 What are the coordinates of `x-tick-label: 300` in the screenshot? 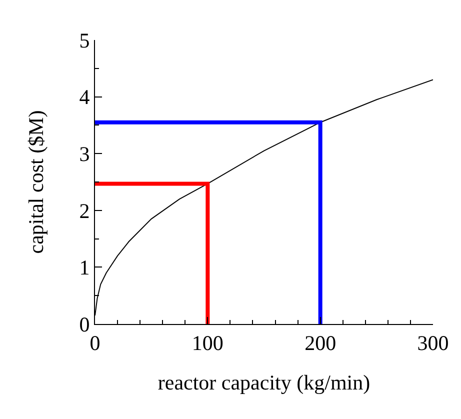 It's located at (433, 343).